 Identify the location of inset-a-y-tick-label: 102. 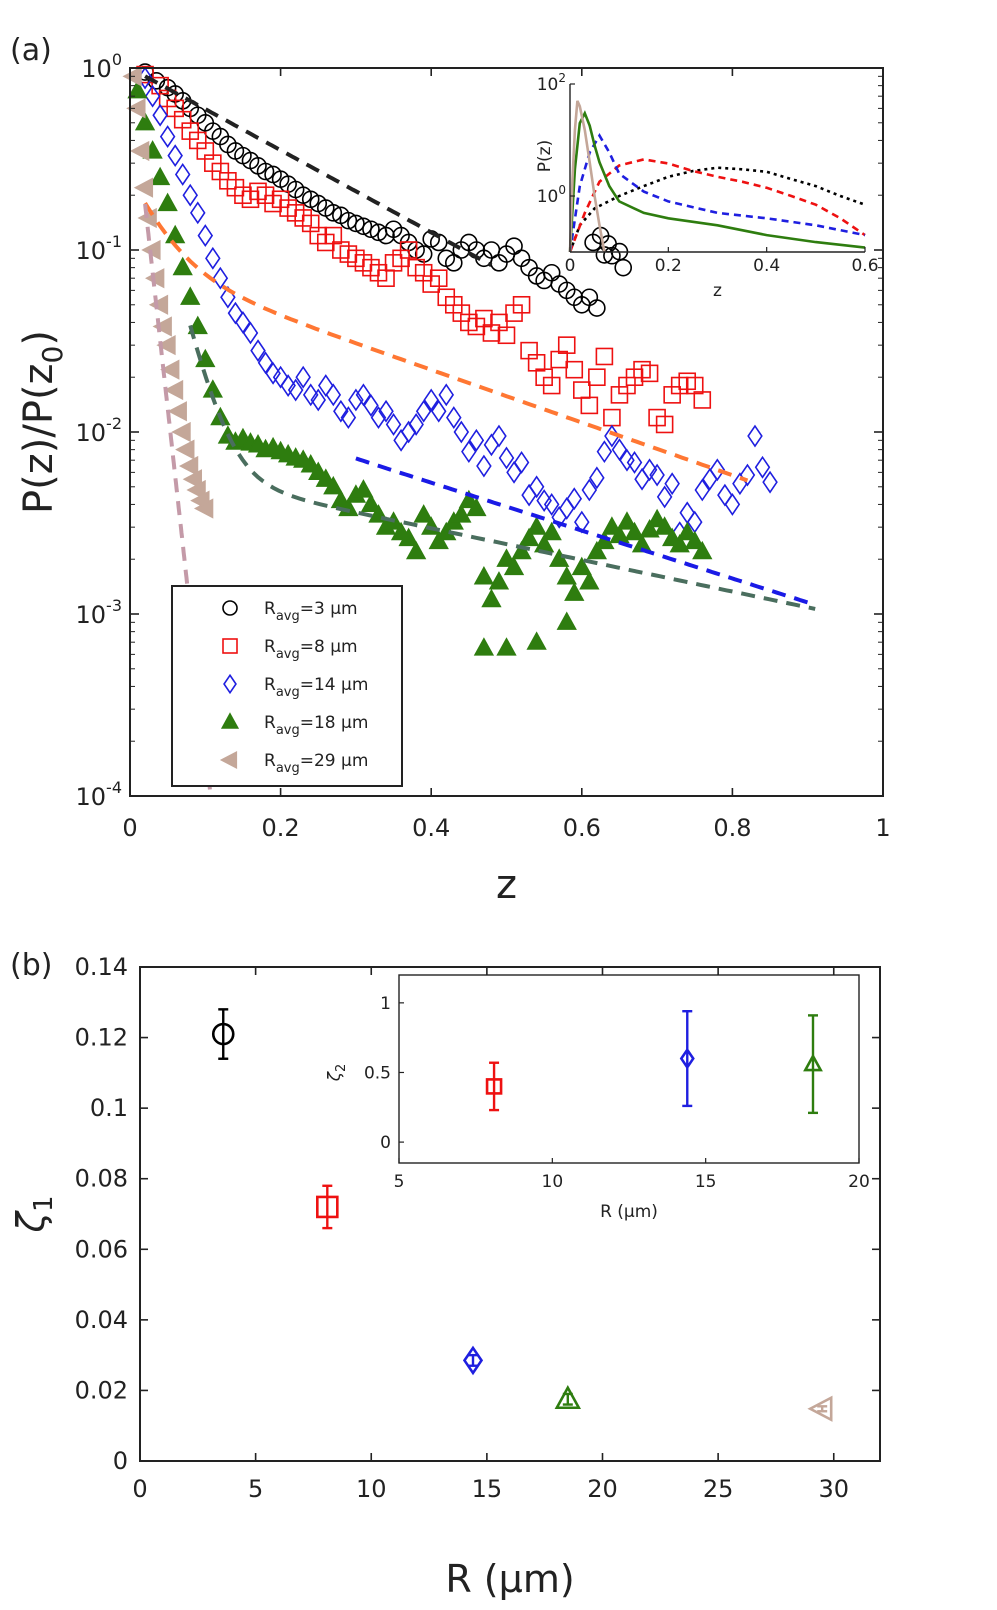
(551, 83).